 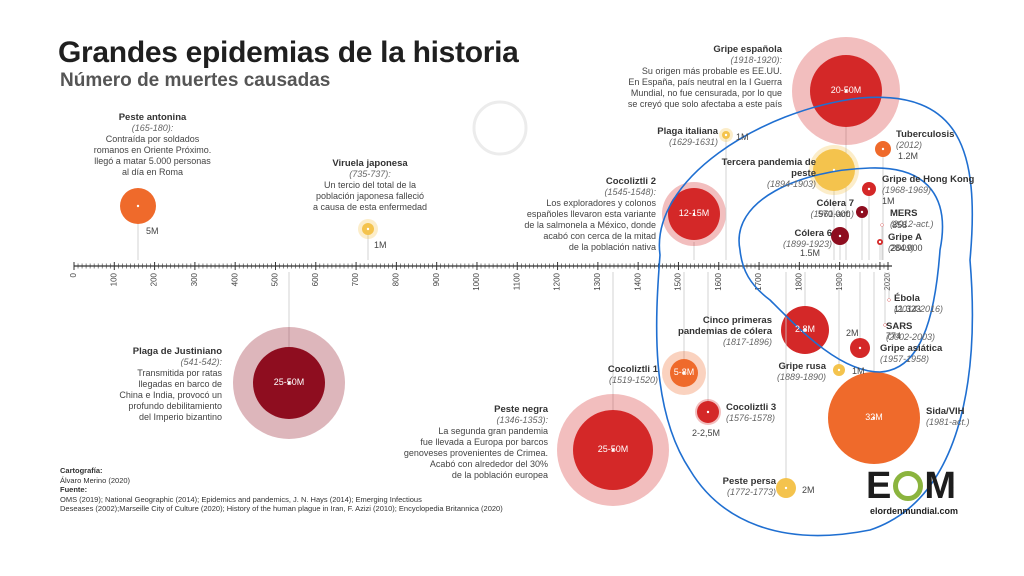 What do you see at coordinates (436, 279) in the screenshot?
I see `axis-tick-label: 900` at bounding box center [436, 279].